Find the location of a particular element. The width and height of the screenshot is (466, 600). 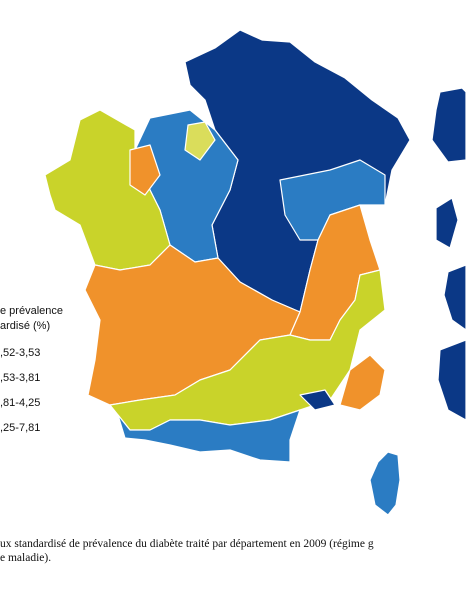

legend-label: ,81-4,25 is located at coordinates (20, 403).